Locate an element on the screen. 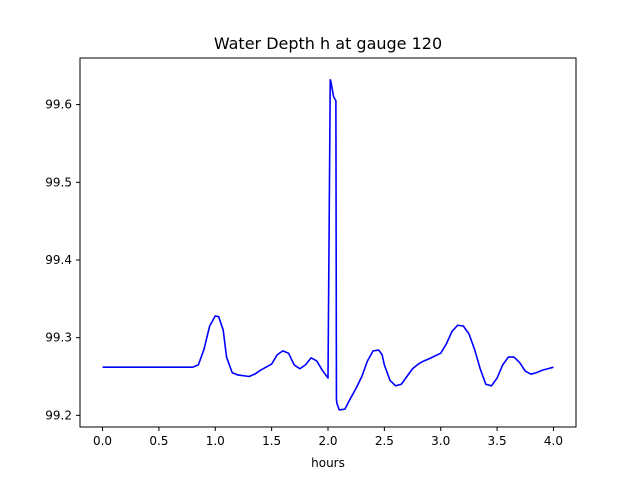 The height and width of the screenshot is (480, 640). x-axis-label: hours is located at coordinates (328, 463).